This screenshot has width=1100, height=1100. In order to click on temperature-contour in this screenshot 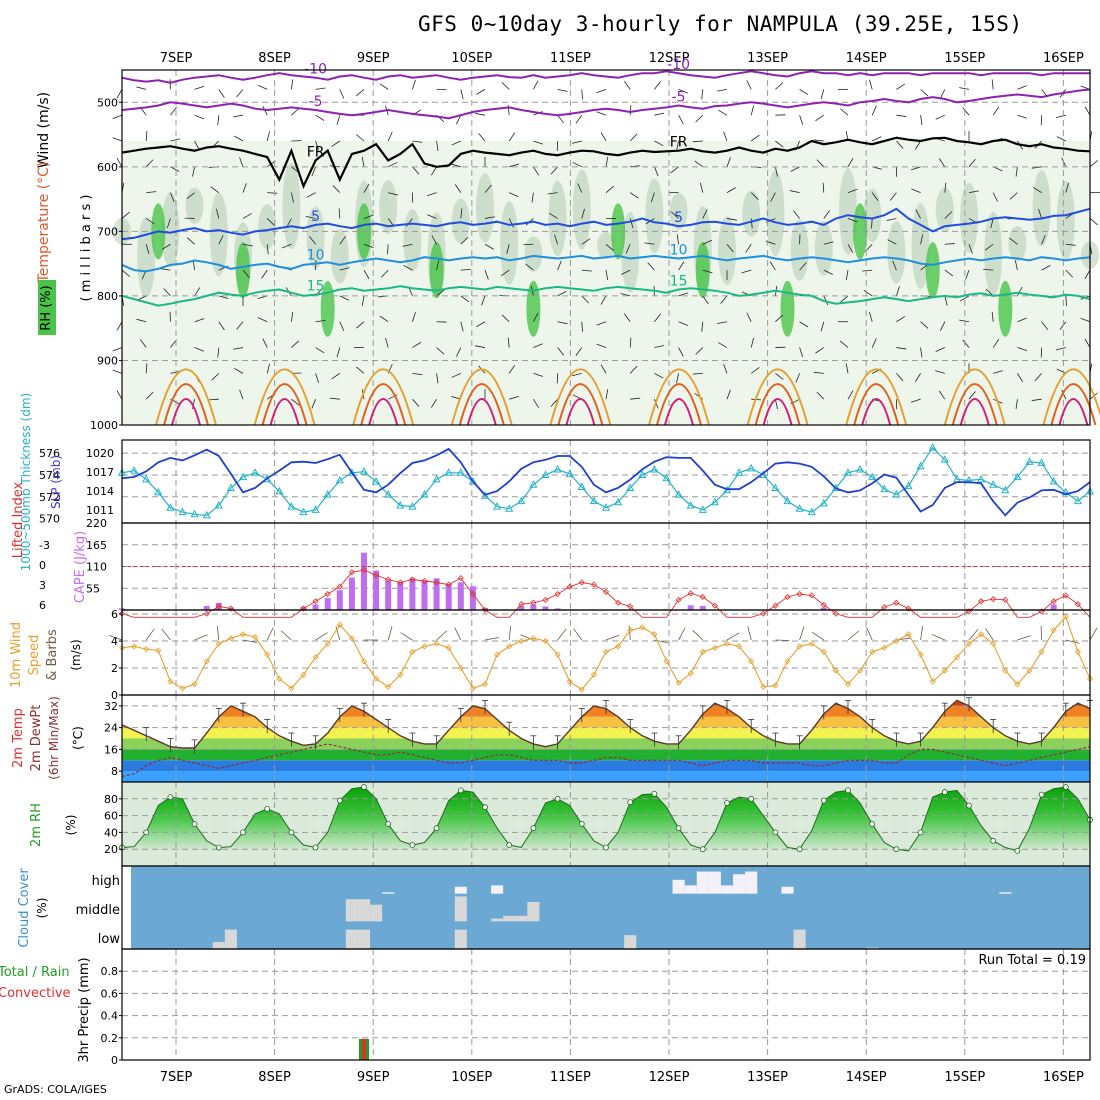, I will do `click(605, 77)`.